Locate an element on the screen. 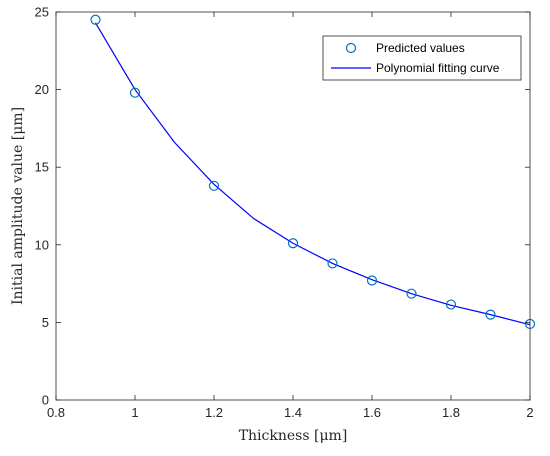  y-tick-label: 20 is located at coordinates (42, 89).